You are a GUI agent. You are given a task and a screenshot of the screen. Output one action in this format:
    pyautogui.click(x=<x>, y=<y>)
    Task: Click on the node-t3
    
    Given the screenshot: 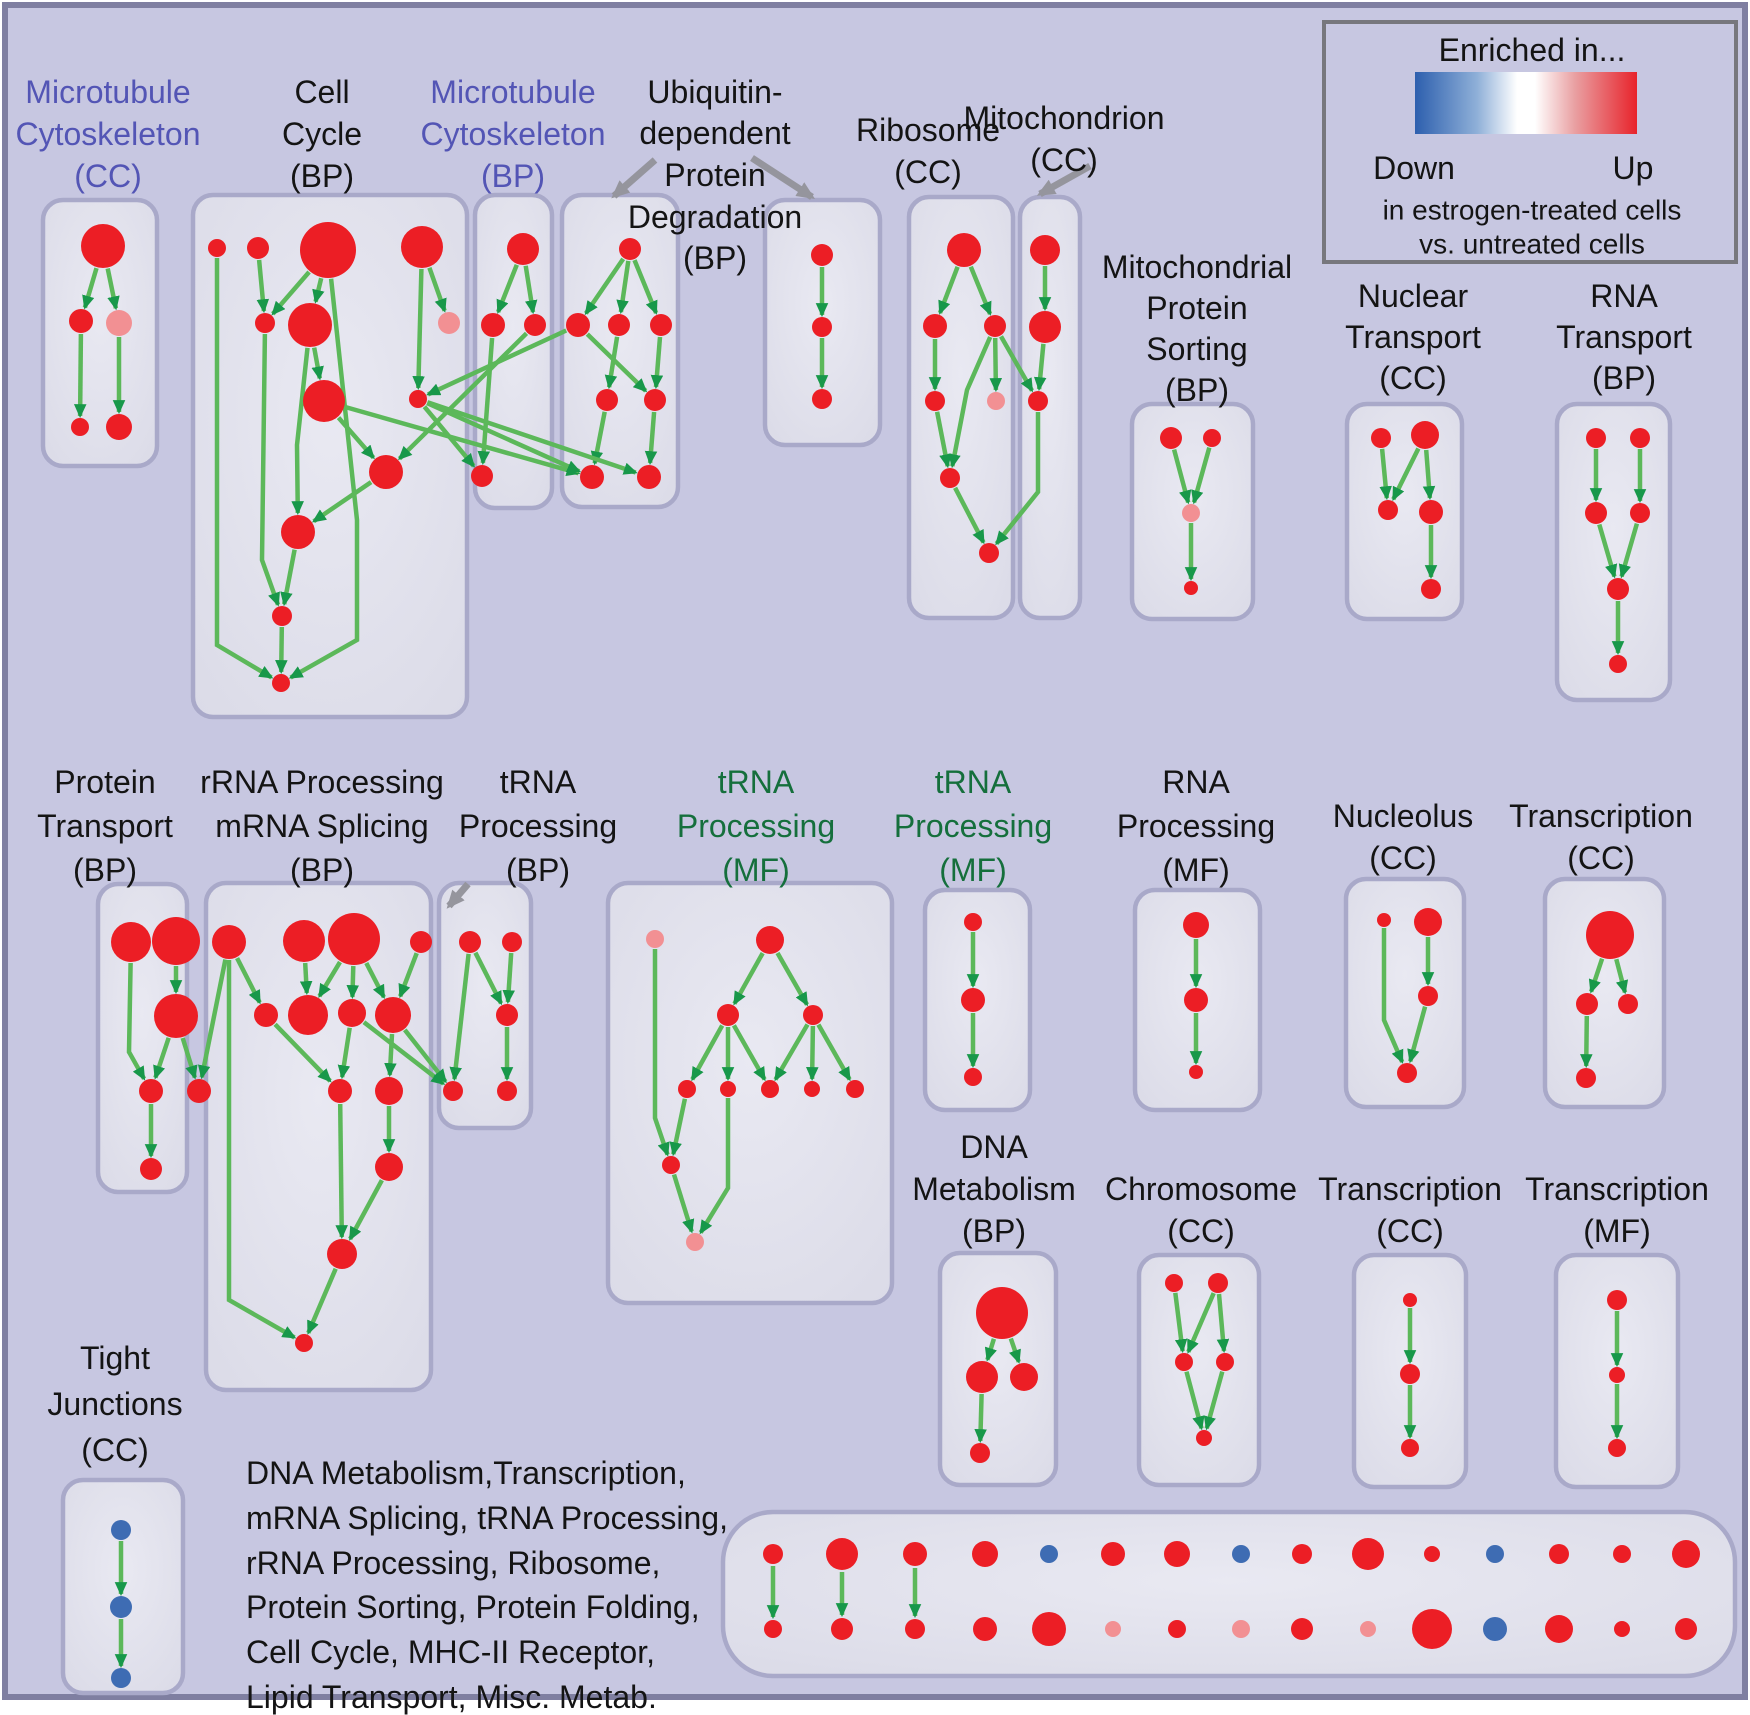 What is the action you would take?
    pyautogui.click(x=507, y=1015)
    